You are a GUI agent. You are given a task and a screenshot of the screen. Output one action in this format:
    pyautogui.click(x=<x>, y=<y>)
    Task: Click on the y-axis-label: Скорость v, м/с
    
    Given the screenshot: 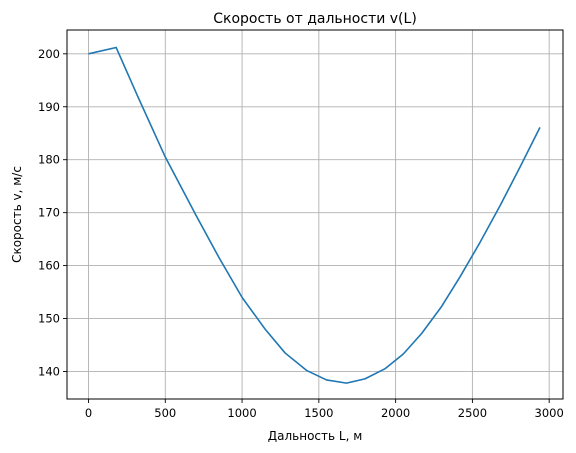 What is the action you would take?
    pyautogui.click(x=17, y=214)
    